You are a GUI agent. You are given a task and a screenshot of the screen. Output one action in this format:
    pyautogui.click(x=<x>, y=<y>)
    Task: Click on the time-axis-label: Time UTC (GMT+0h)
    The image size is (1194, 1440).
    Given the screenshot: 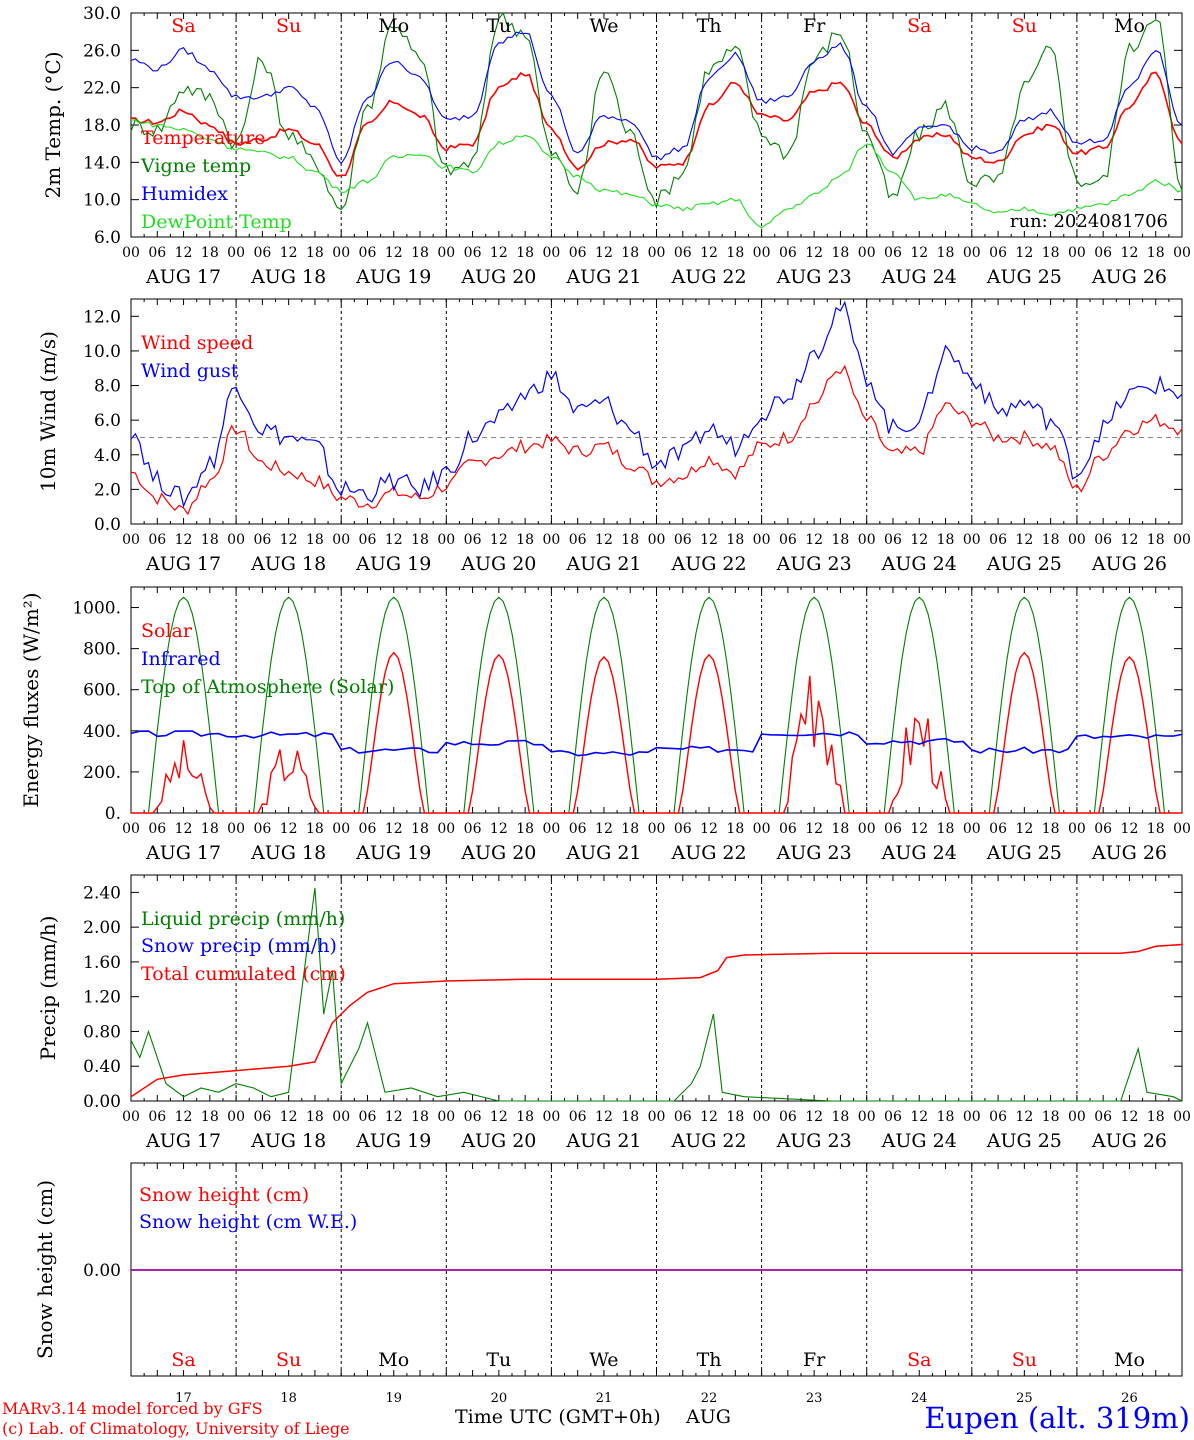 What is the action you would take?
    pyautogui.click(x=558, y=1417)
    